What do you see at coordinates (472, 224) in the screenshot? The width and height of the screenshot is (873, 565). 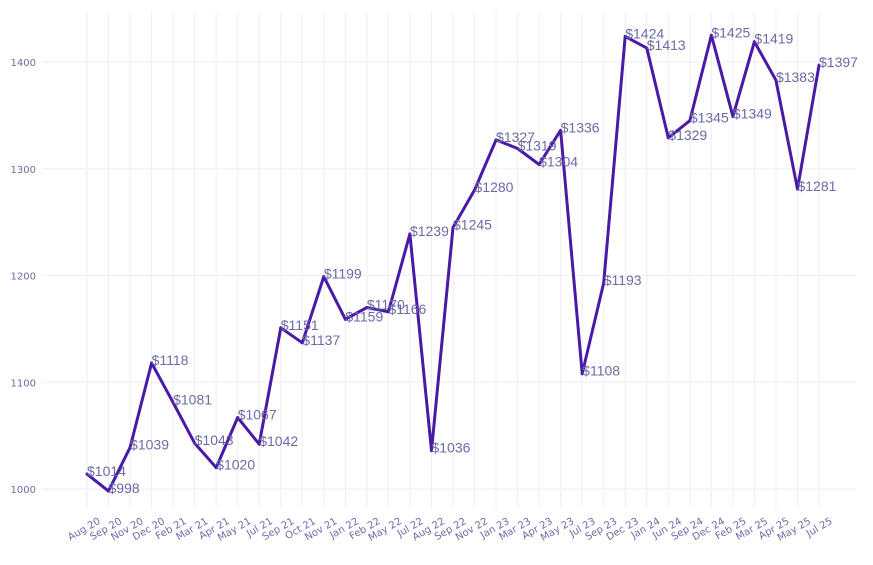 I see `data-label: $1245` at bounding box center [472, 224].